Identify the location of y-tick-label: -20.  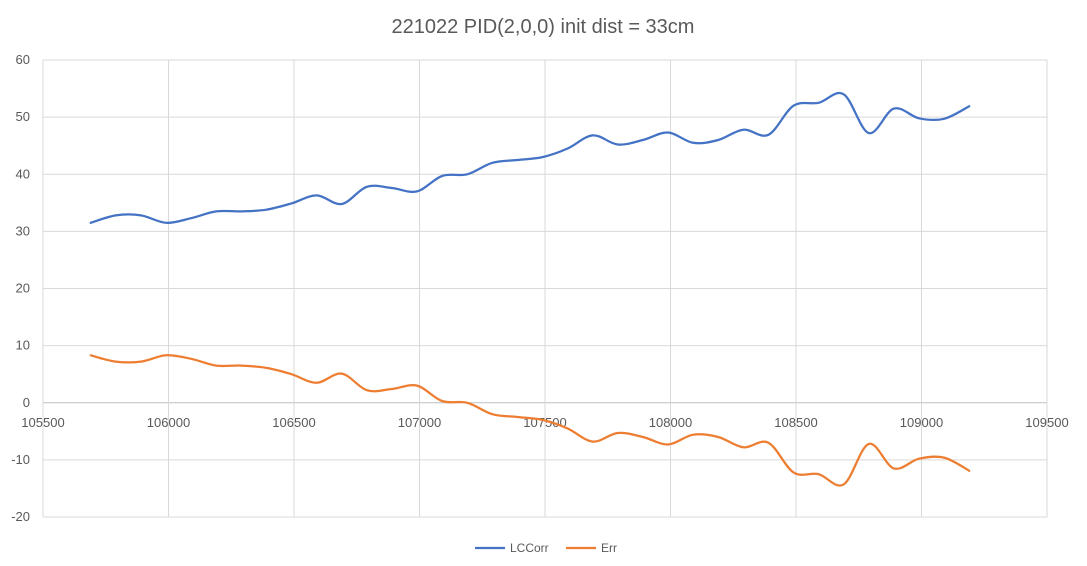
(20, 516).